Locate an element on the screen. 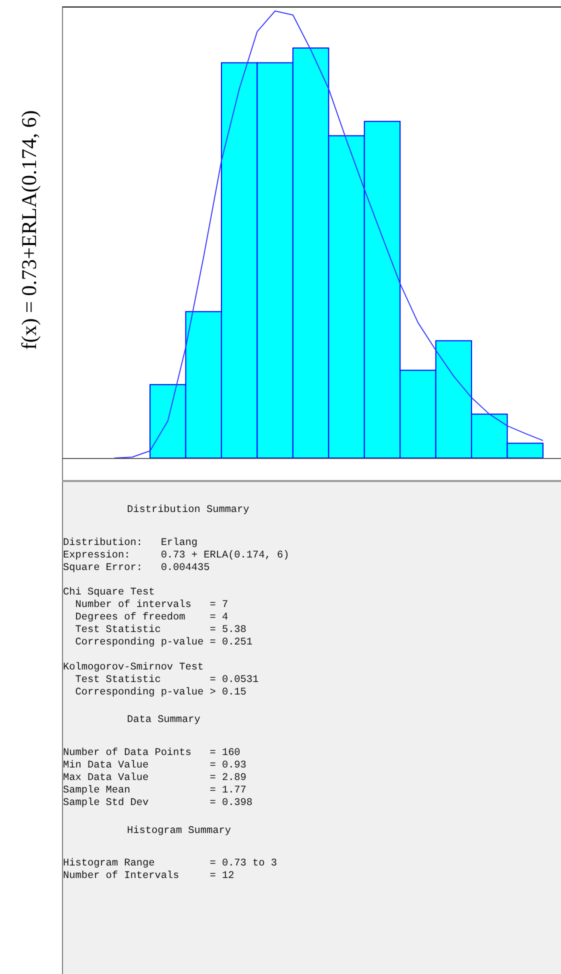  text: Data Summary is located at coordinates (163, 720).